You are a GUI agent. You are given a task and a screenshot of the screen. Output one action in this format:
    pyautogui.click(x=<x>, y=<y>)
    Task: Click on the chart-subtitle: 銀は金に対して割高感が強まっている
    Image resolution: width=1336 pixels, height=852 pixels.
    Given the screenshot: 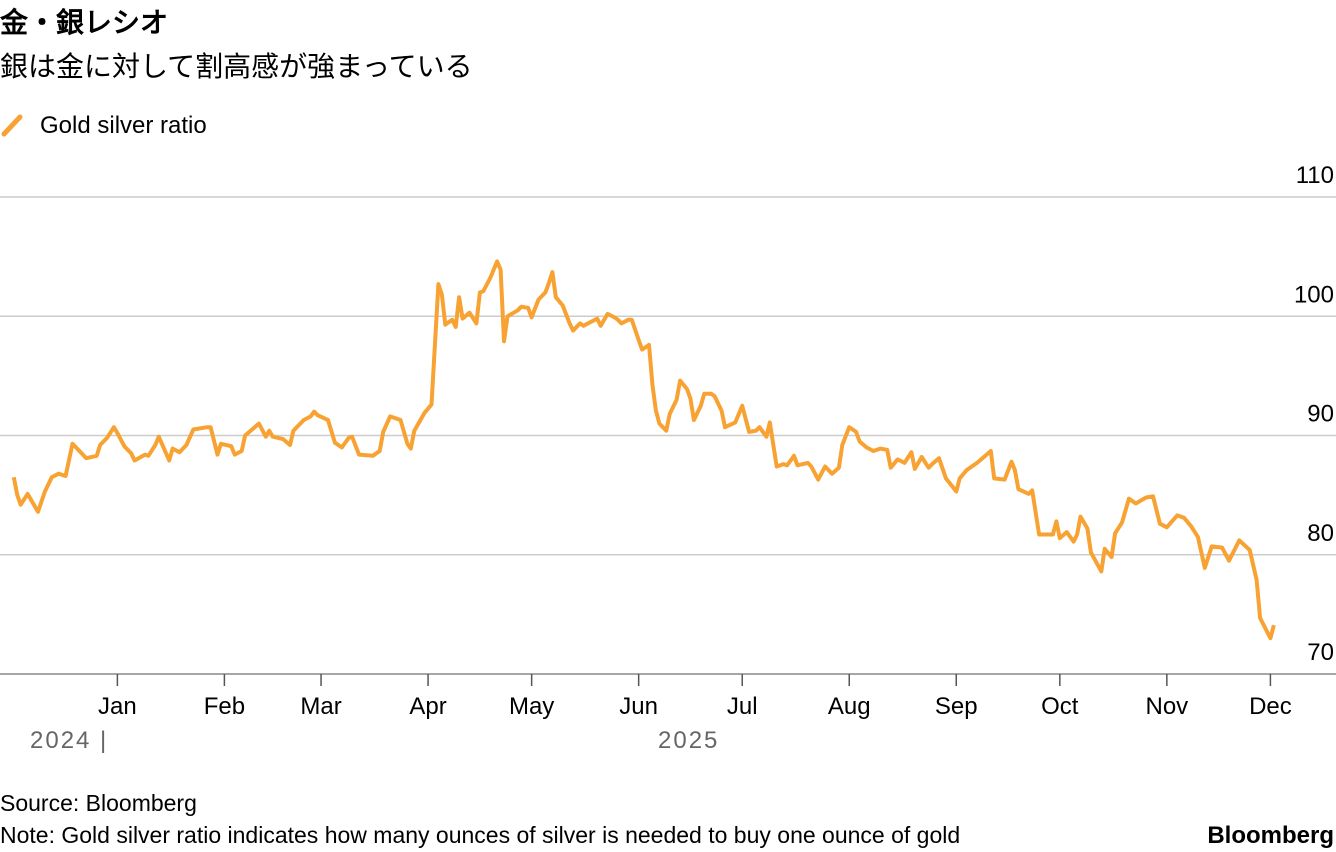 What is the action you would take?
    pyautogui.click(x=236, y=66)
    